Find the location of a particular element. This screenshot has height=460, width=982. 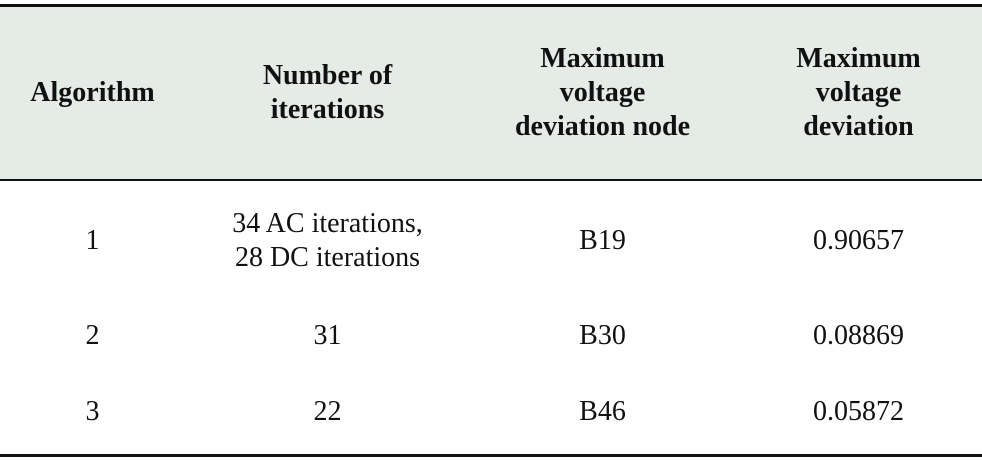

cell: 3 is located at coordinates (92, 411).